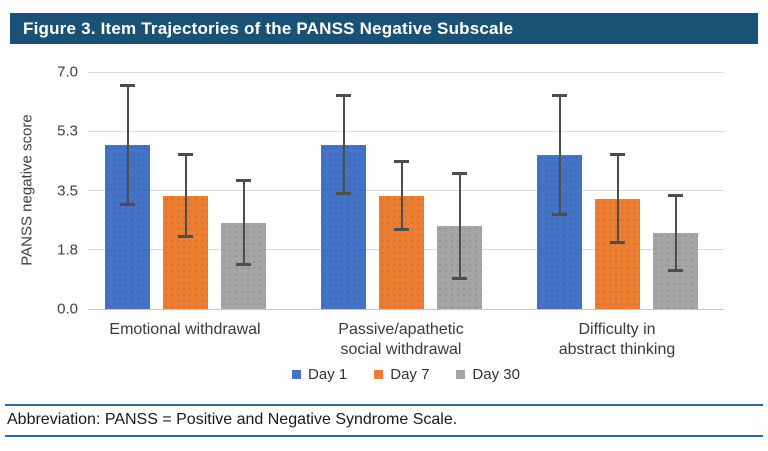  I want to click on legend-label: Day 30, so click(496, 374).